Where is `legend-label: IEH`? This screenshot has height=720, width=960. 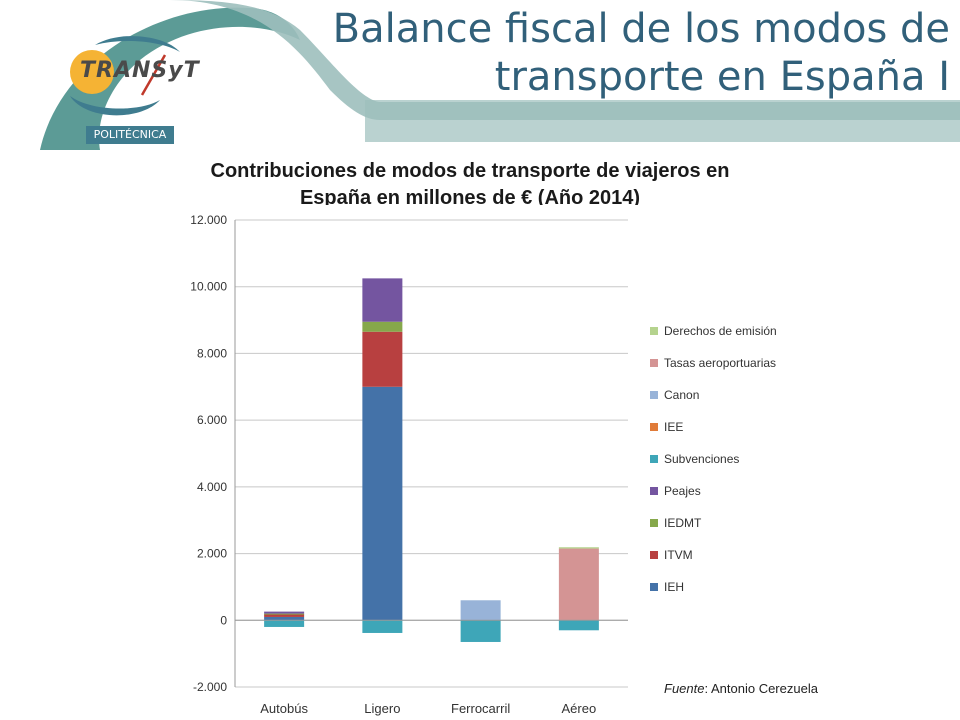 legend-label: IEH is located at coordinates (674, 587).